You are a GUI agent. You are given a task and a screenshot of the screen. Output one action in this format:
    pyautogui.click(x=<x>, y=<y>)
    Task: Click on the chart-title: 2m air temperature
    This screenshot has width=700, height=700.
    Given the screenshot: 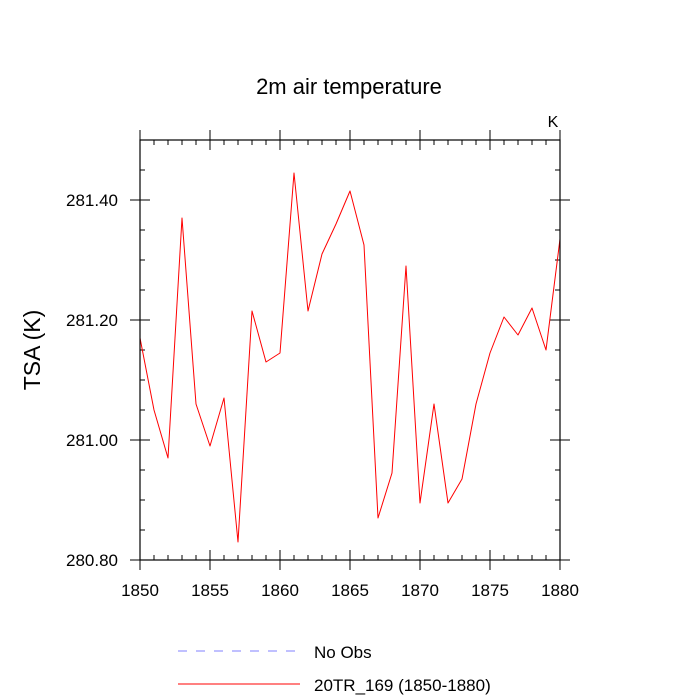 What is the action you would take?
    pyautogui.click(x=349, y=86)
    